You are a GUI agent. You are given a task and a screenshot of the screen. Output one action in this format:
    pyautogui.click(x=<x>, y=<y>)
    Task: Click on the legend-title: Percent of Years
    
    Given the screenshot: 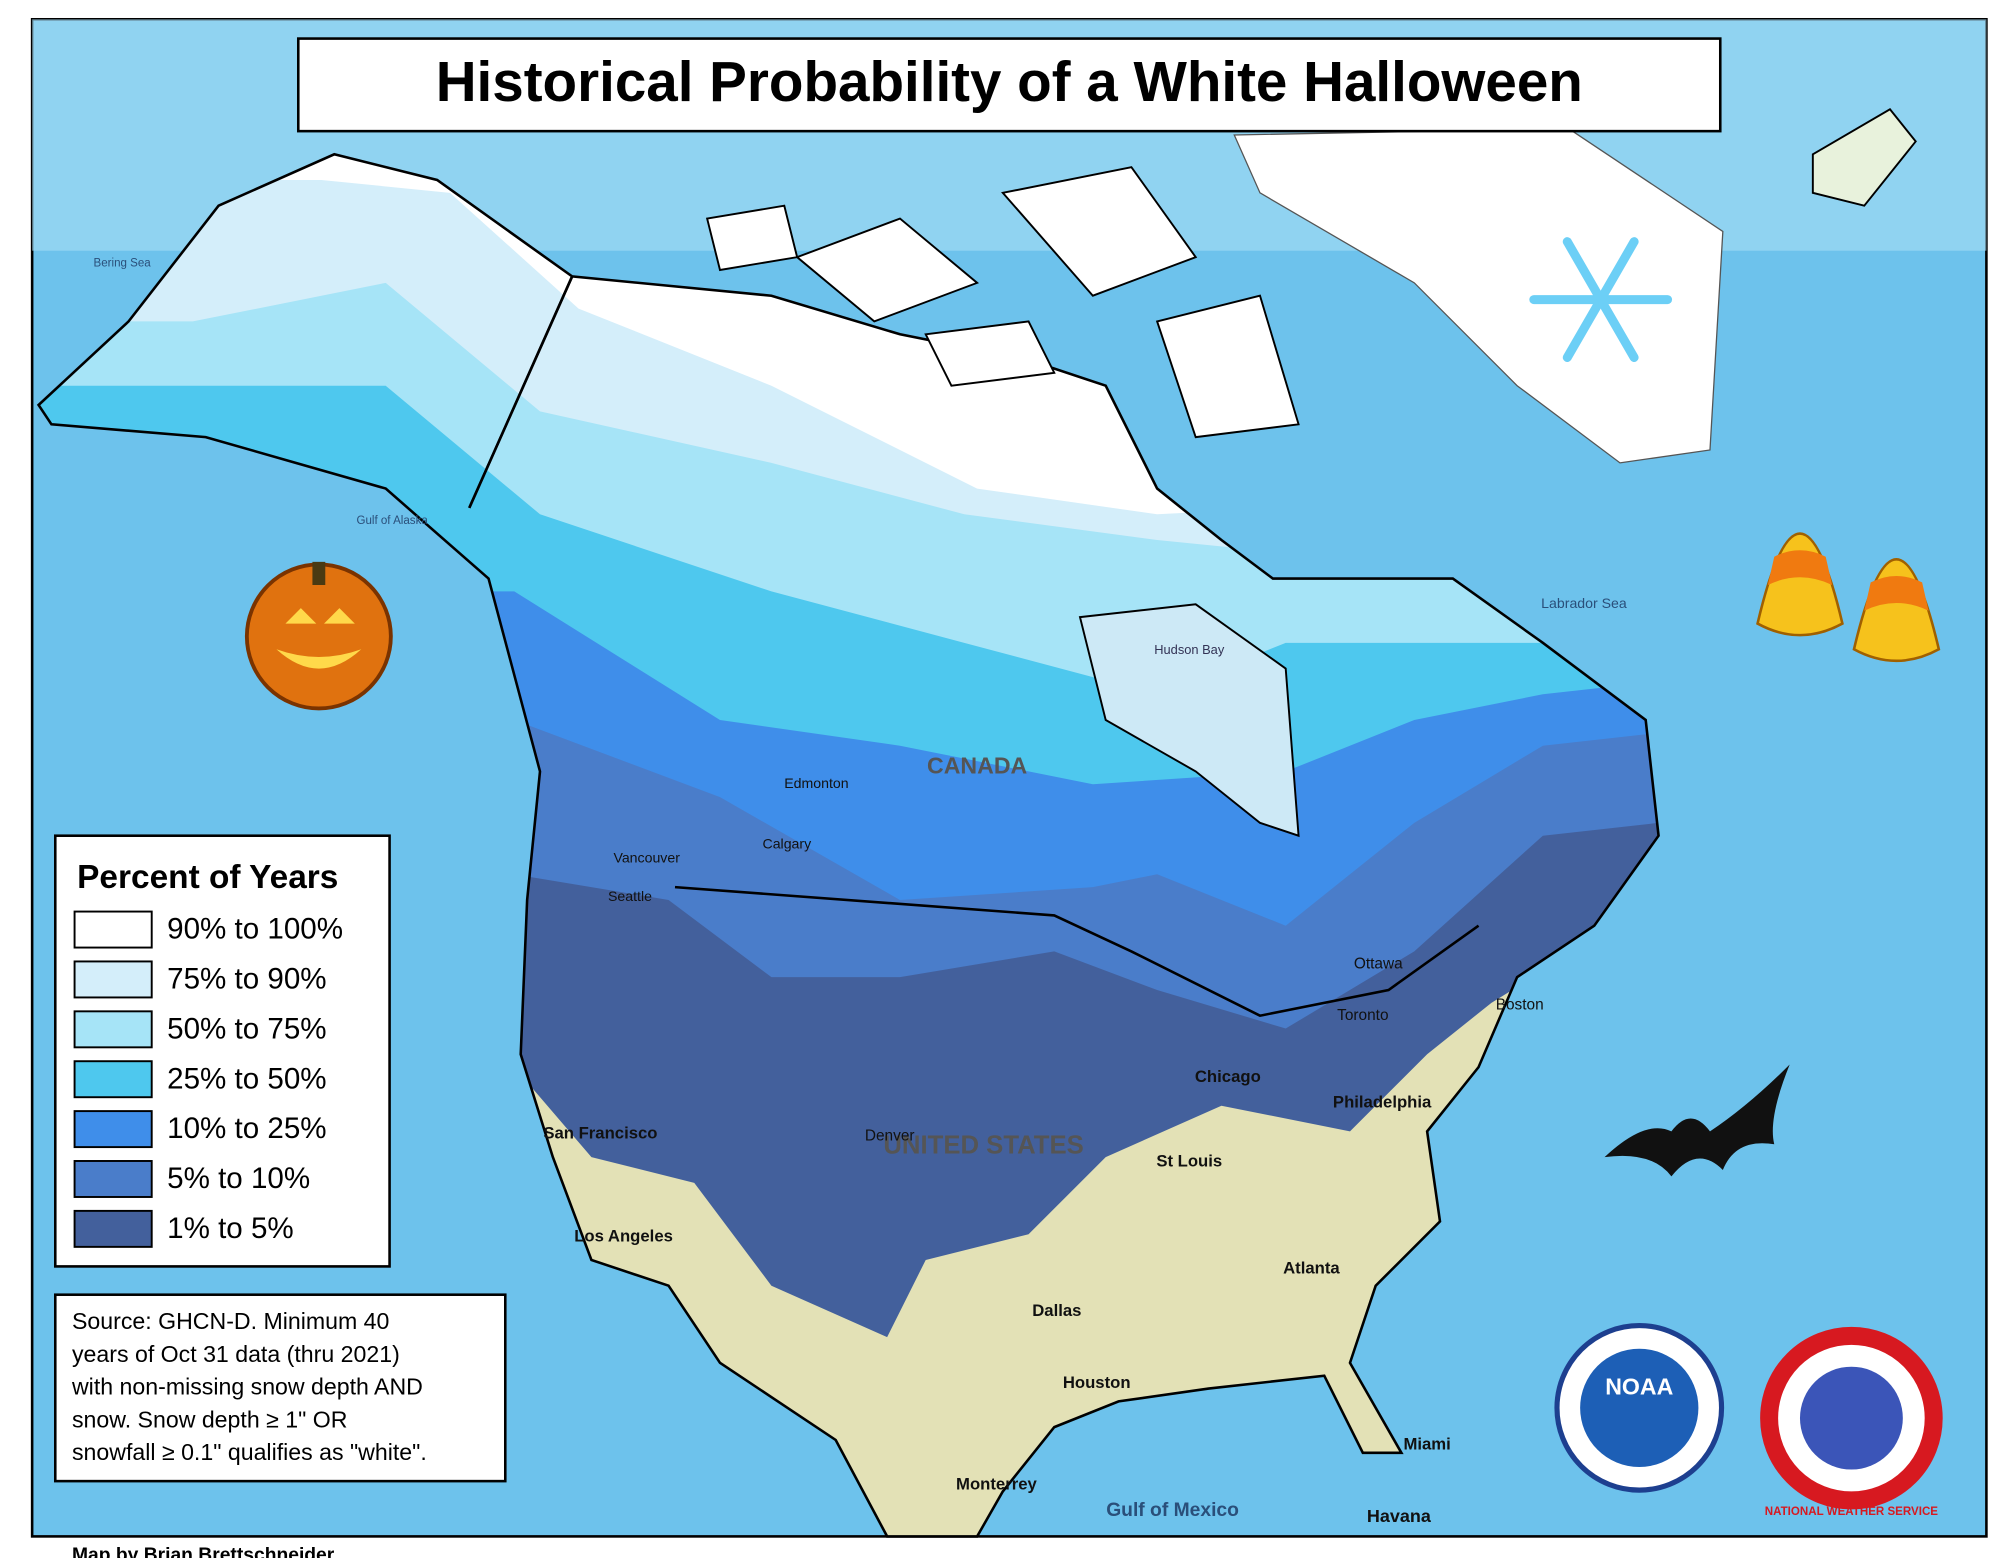 What is the action you would take?
    pyautogui.click(x=207, y=877)
    